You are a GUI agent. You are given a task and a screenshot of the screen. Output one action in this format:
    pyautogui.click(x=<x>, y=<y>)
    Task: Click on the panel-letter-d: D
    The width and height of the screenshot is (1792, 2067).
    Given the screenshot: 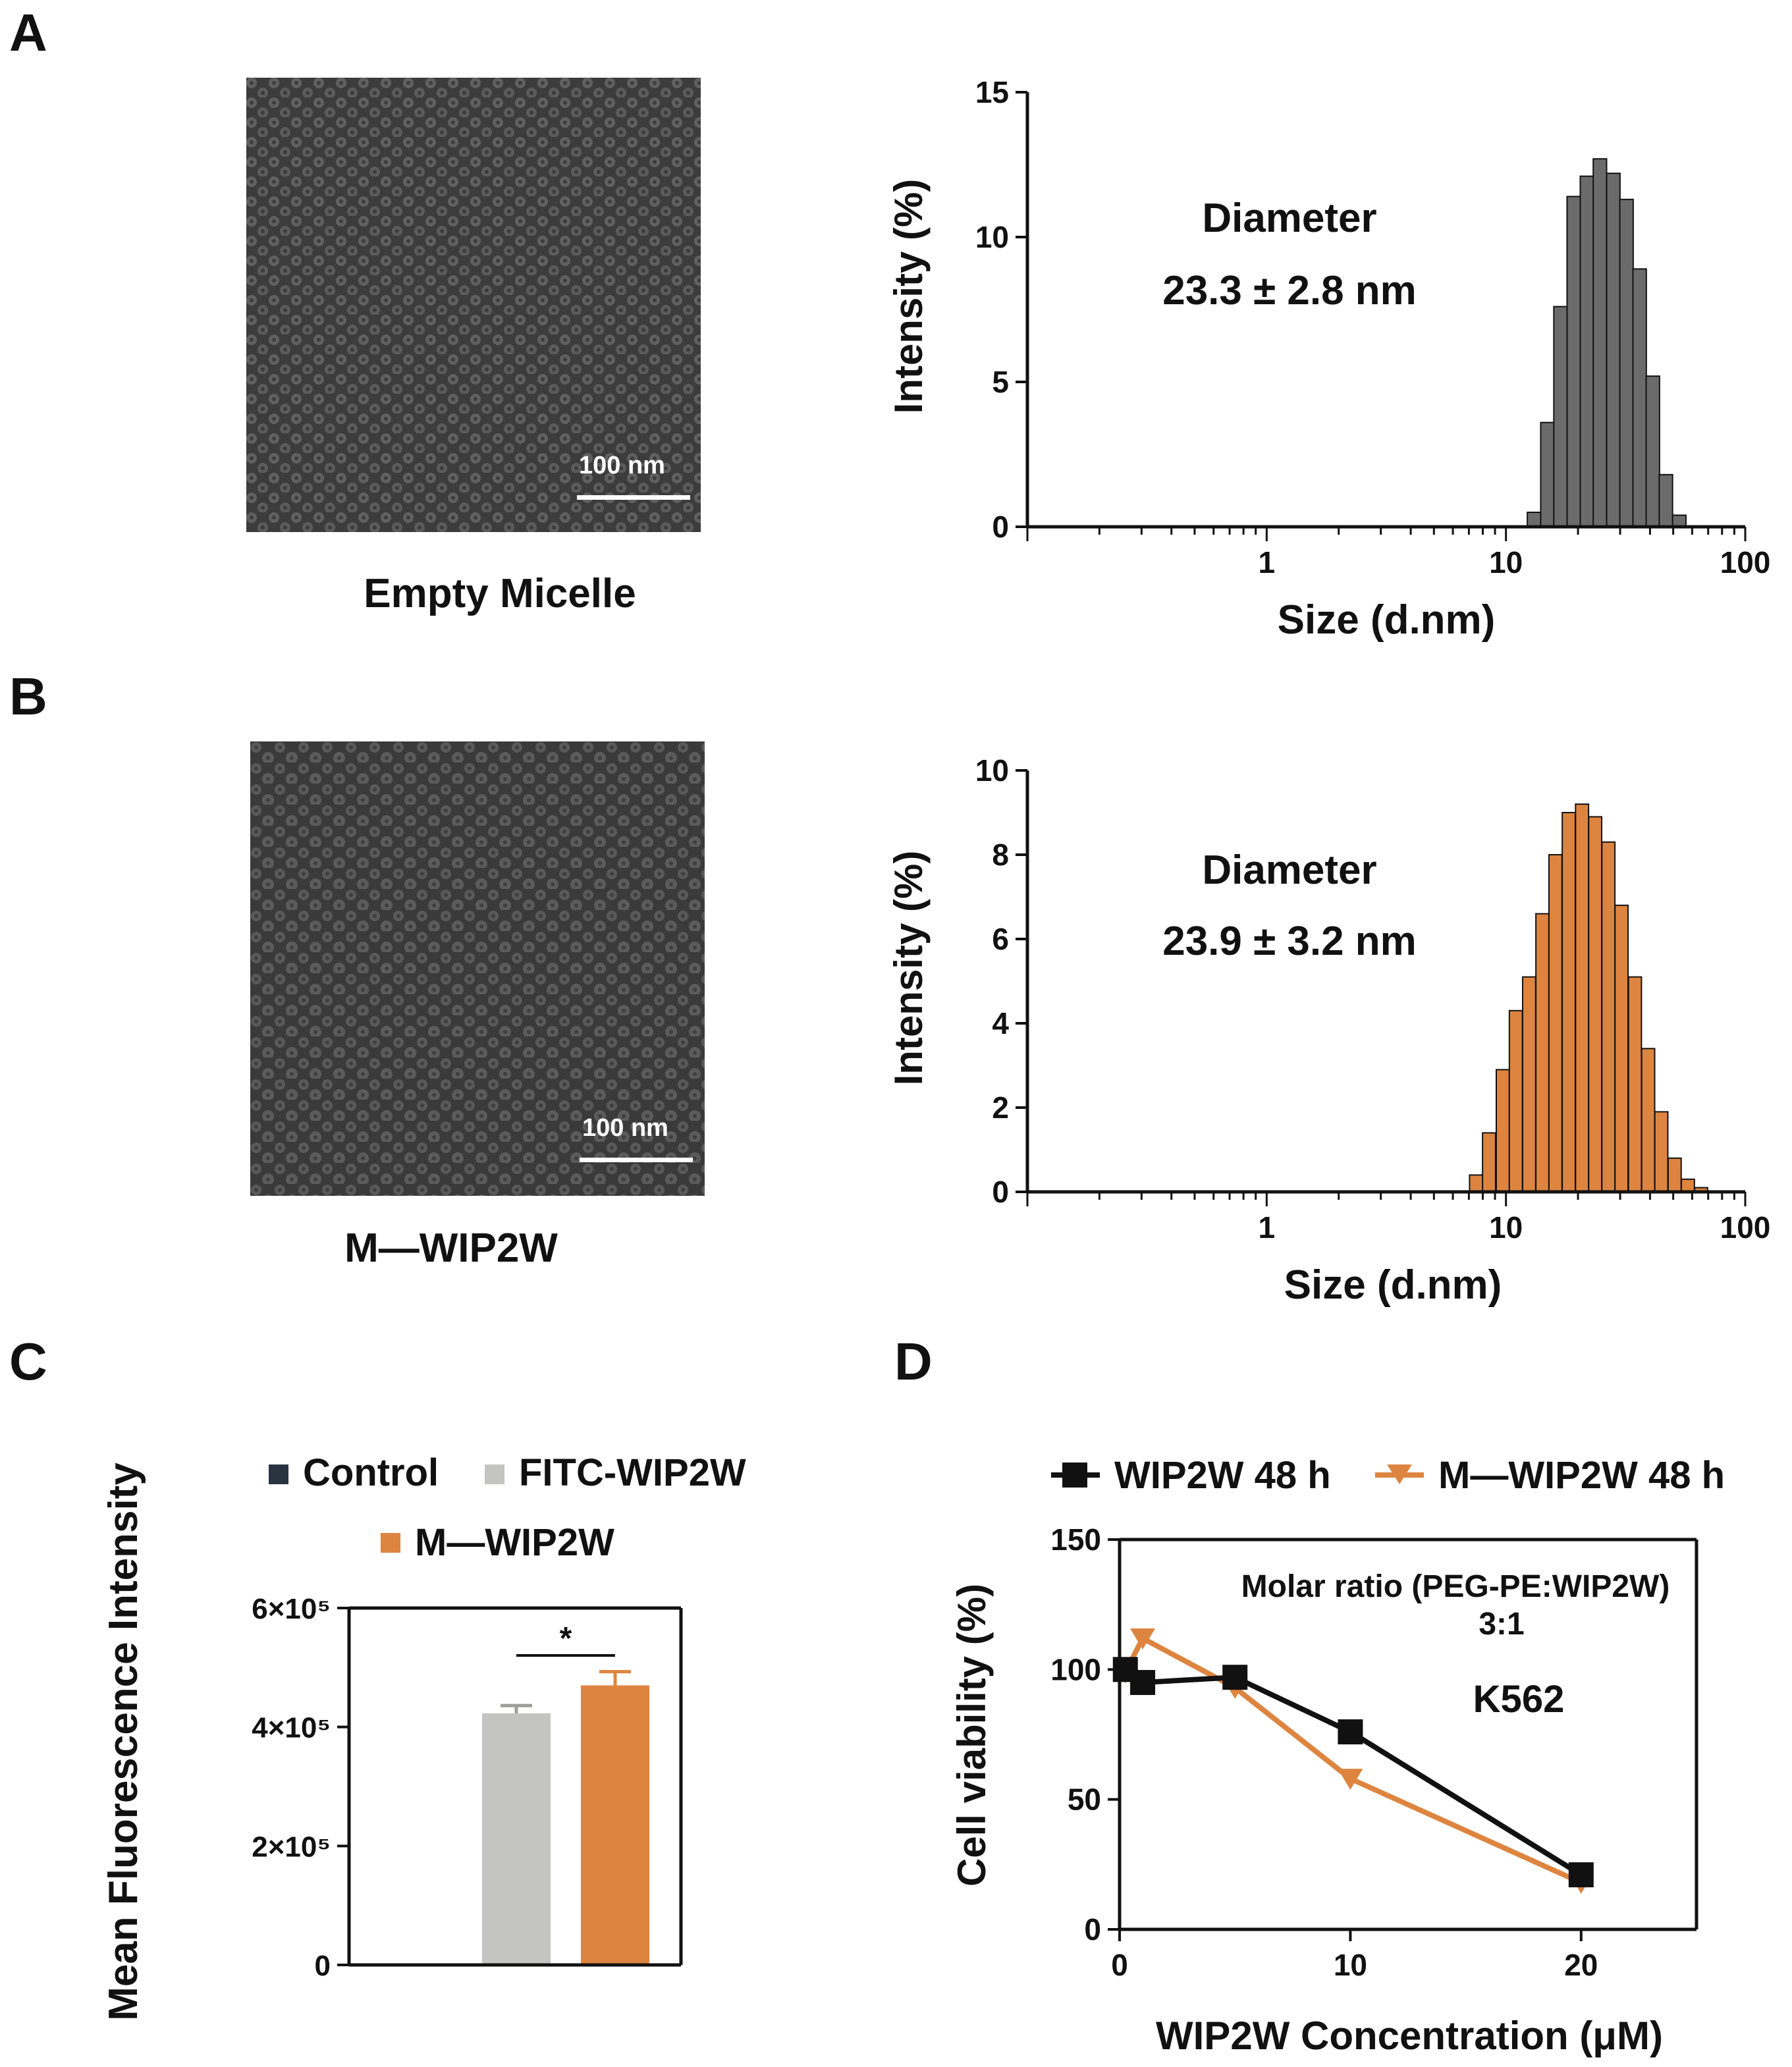 What is the action you would take?
    pyautogui.click(x=913, y=1361)
    